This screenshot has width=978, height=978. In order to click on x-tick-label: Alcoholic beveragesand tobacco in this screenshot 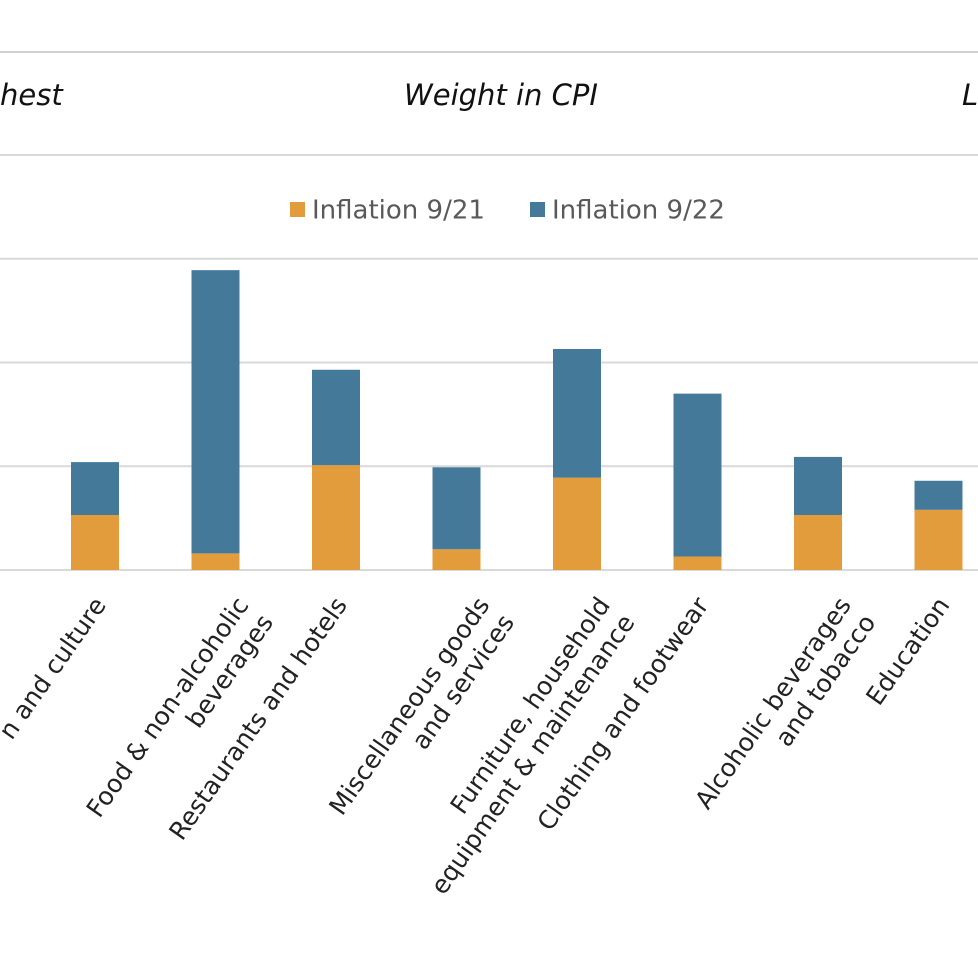, I will do `click(785, 712)`.